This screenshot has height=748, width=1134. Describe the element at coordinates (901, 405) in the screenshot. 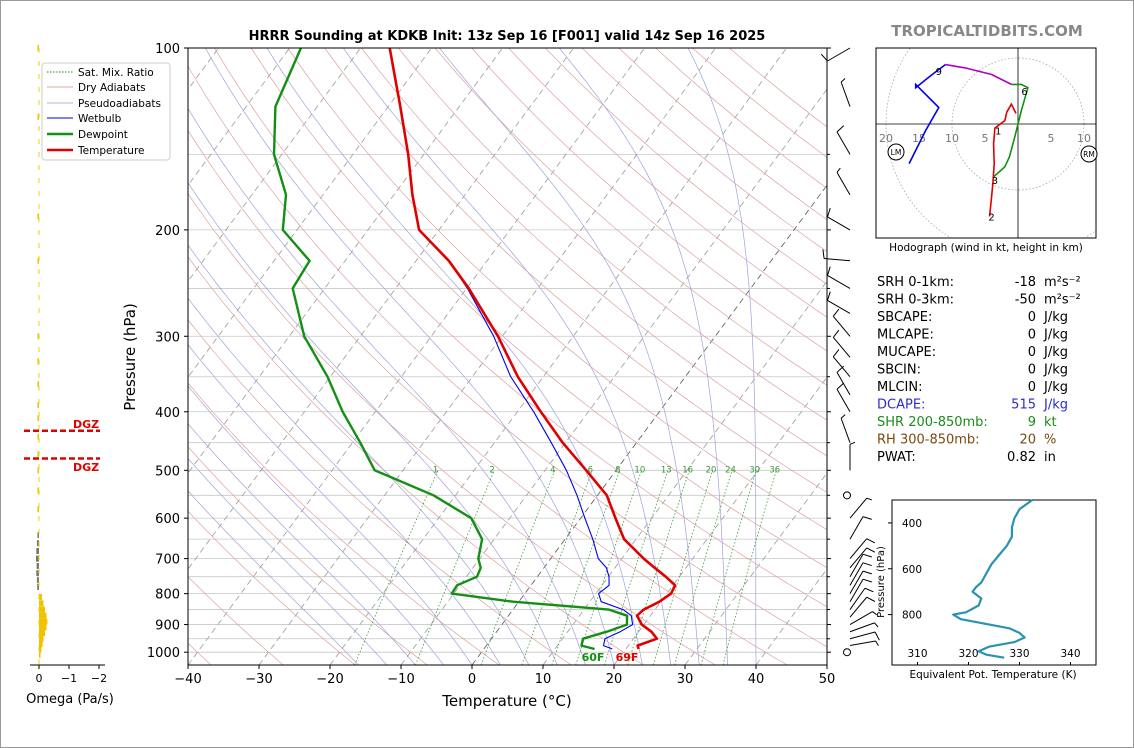

I see `index-label: DCAPE:` at that location.